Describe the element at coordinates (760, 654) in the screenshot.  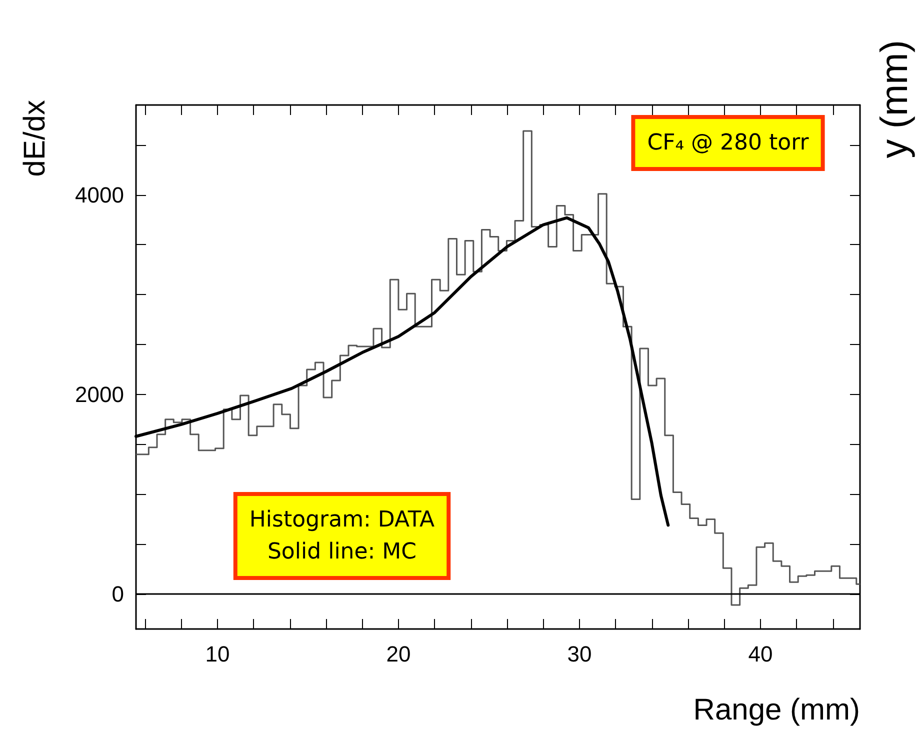
I see `x-tick-label: 40` at that location.